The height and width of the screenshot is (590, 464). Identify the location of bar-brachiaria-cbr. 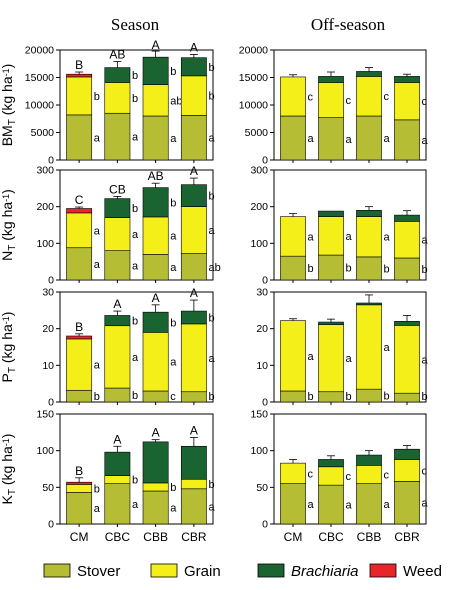
(407, 454).